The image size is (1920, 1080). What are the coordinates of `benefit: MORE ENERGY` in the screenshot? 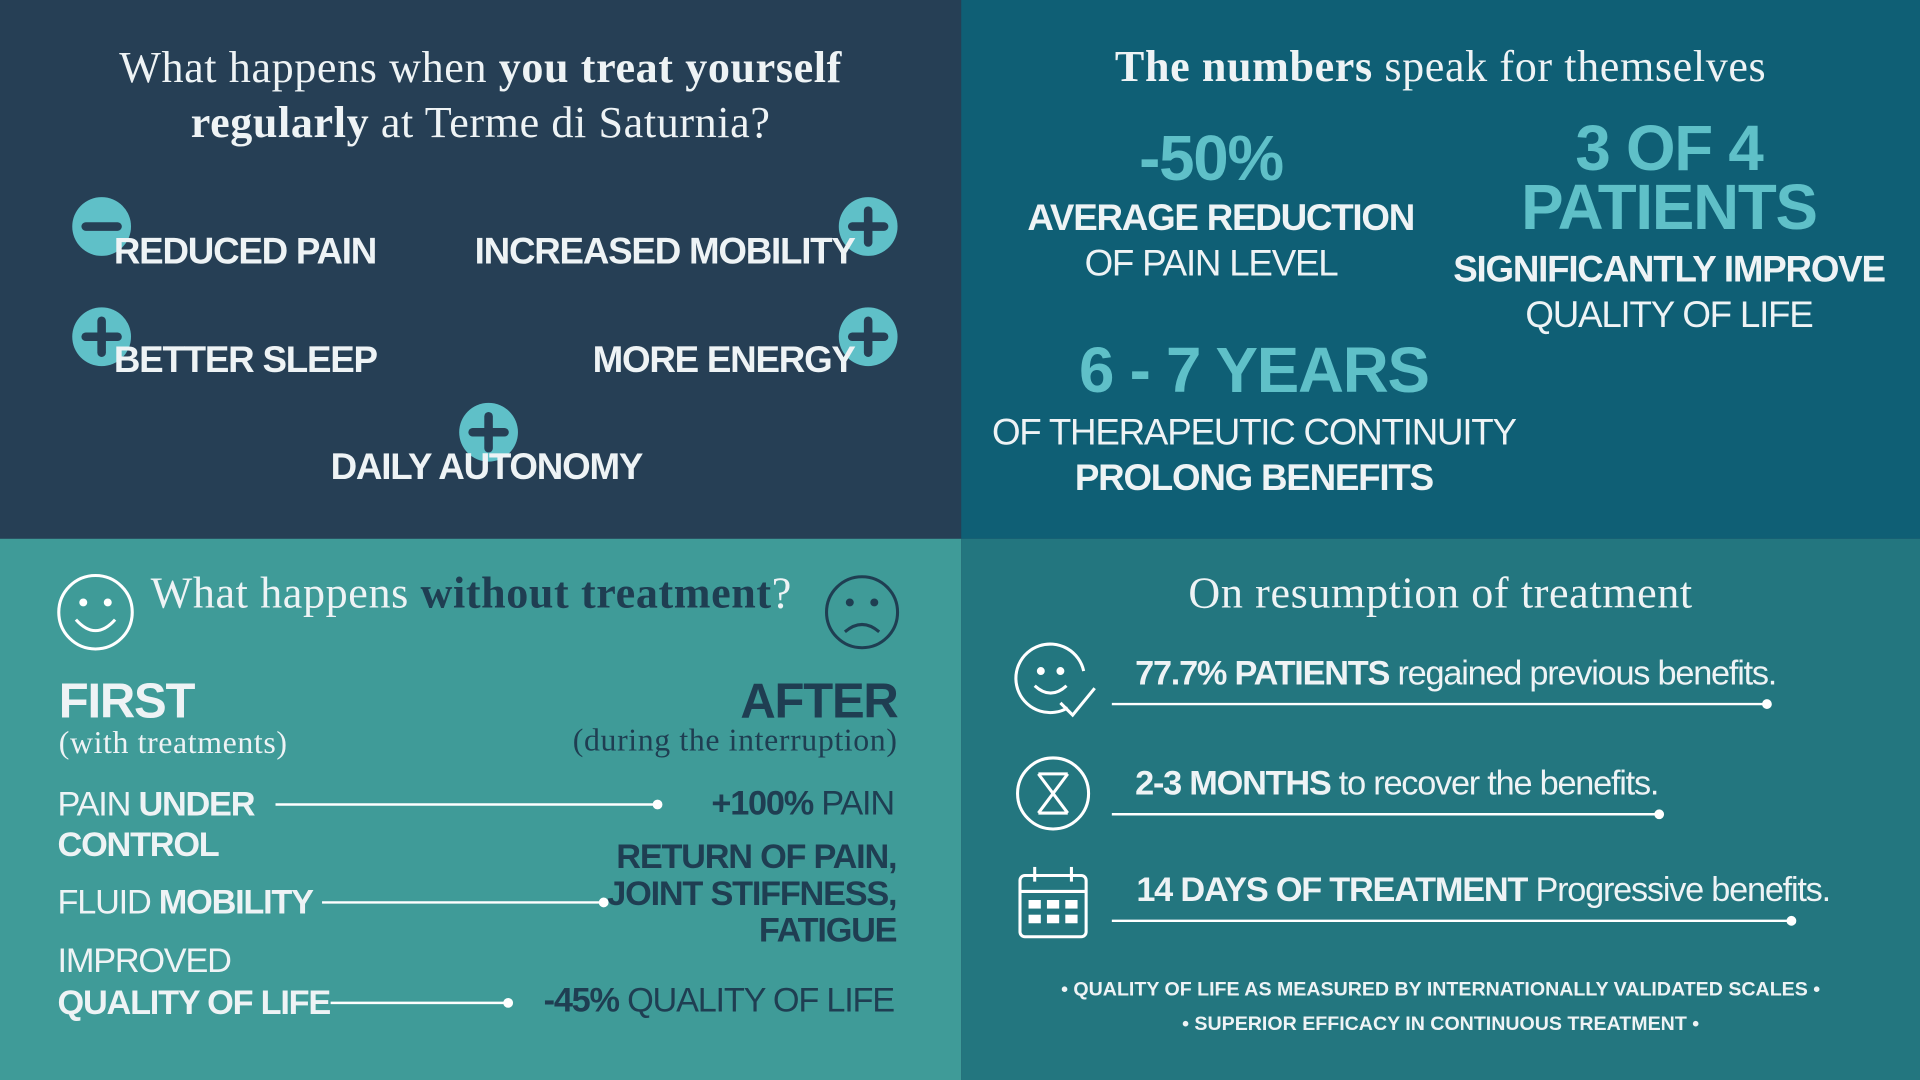 It's located at (724, 360).